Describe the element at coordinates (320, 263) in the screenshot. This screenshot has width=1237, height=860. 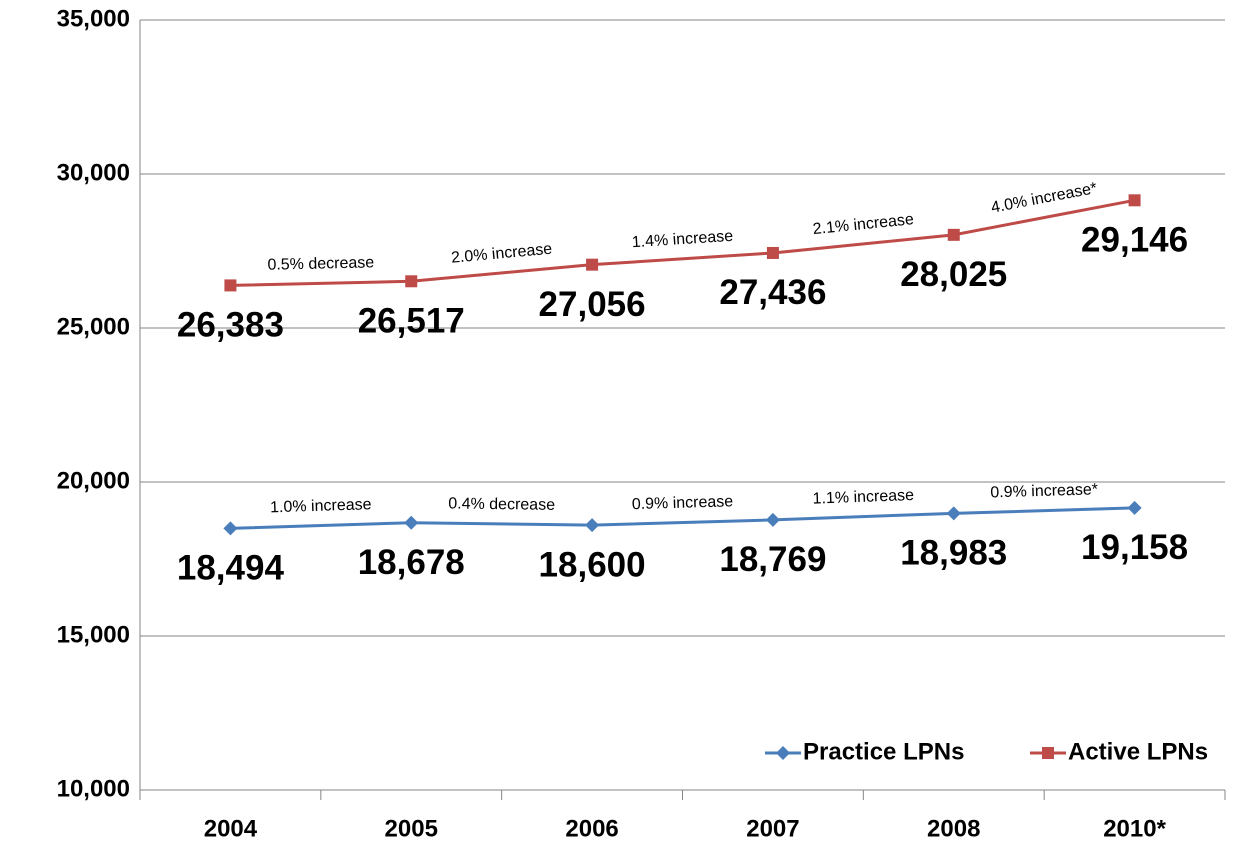
I see `annotation: 0.5% decrease` at that location.